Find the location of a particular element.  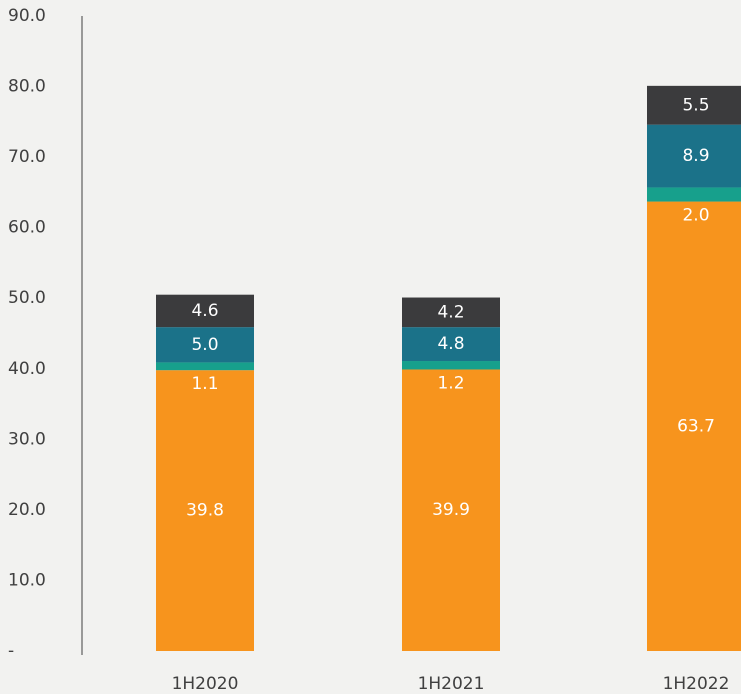

x-tick-label: 1H2021 is located at coordinates (451, 684).